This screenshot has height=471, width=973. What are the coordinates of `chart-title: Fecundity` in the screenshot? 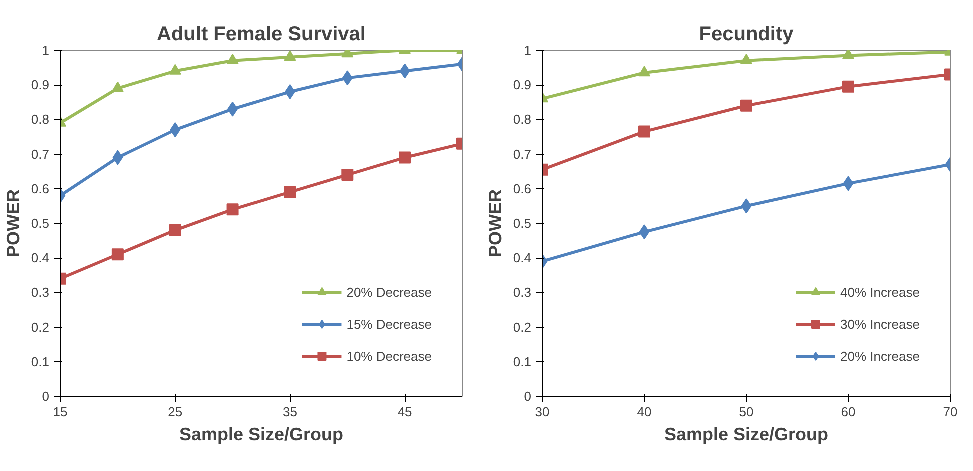 It's located at (747, 35).